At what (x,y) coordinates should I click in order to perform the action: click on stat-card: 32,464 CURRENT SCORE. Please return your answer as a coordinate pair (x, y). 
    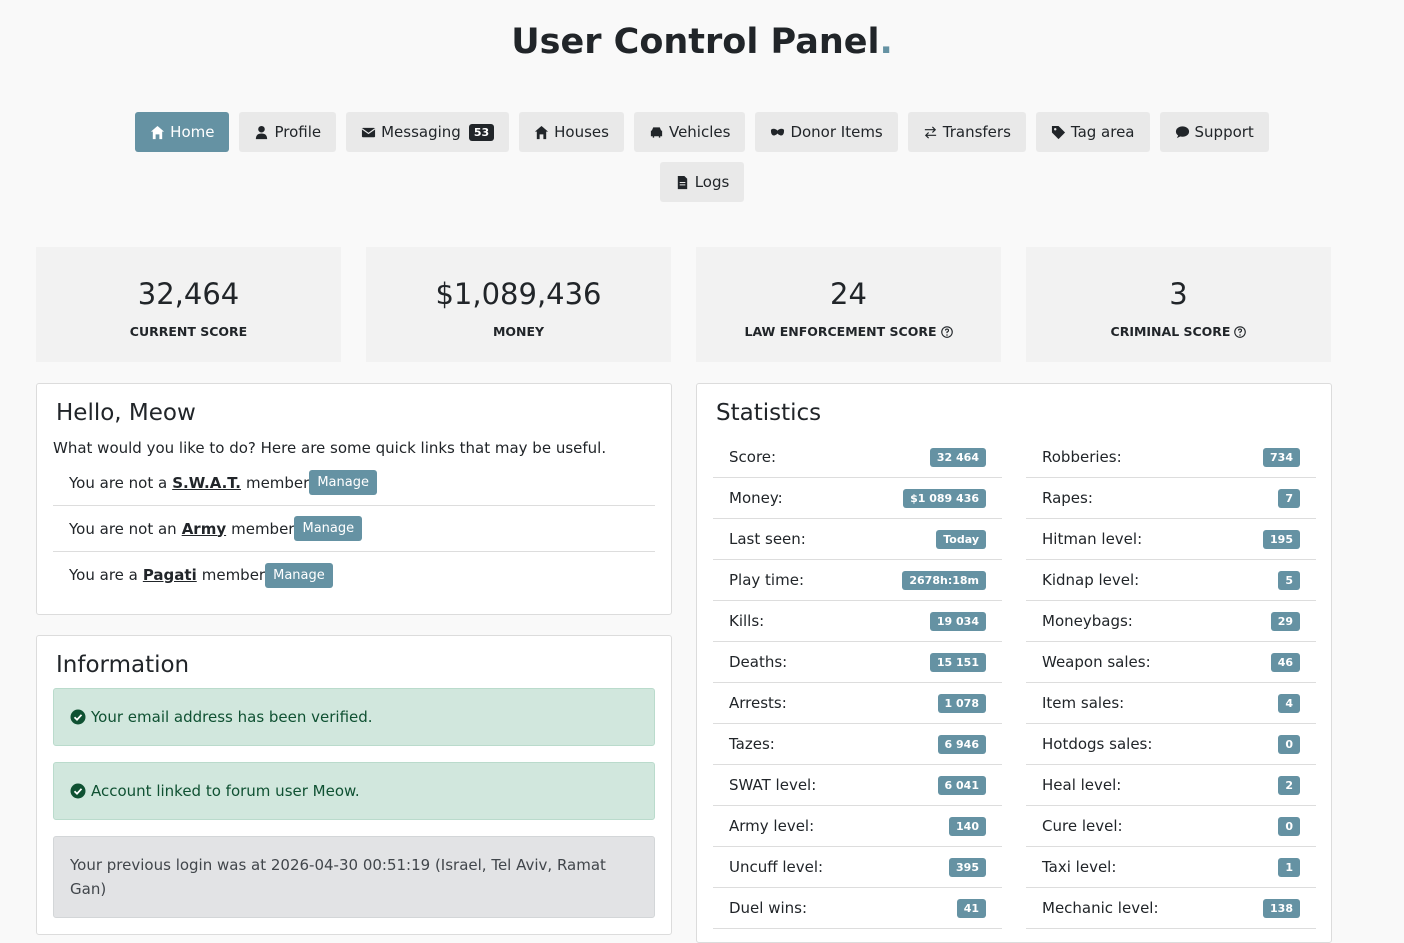
    Looking at the image, I should click on (188, 304).